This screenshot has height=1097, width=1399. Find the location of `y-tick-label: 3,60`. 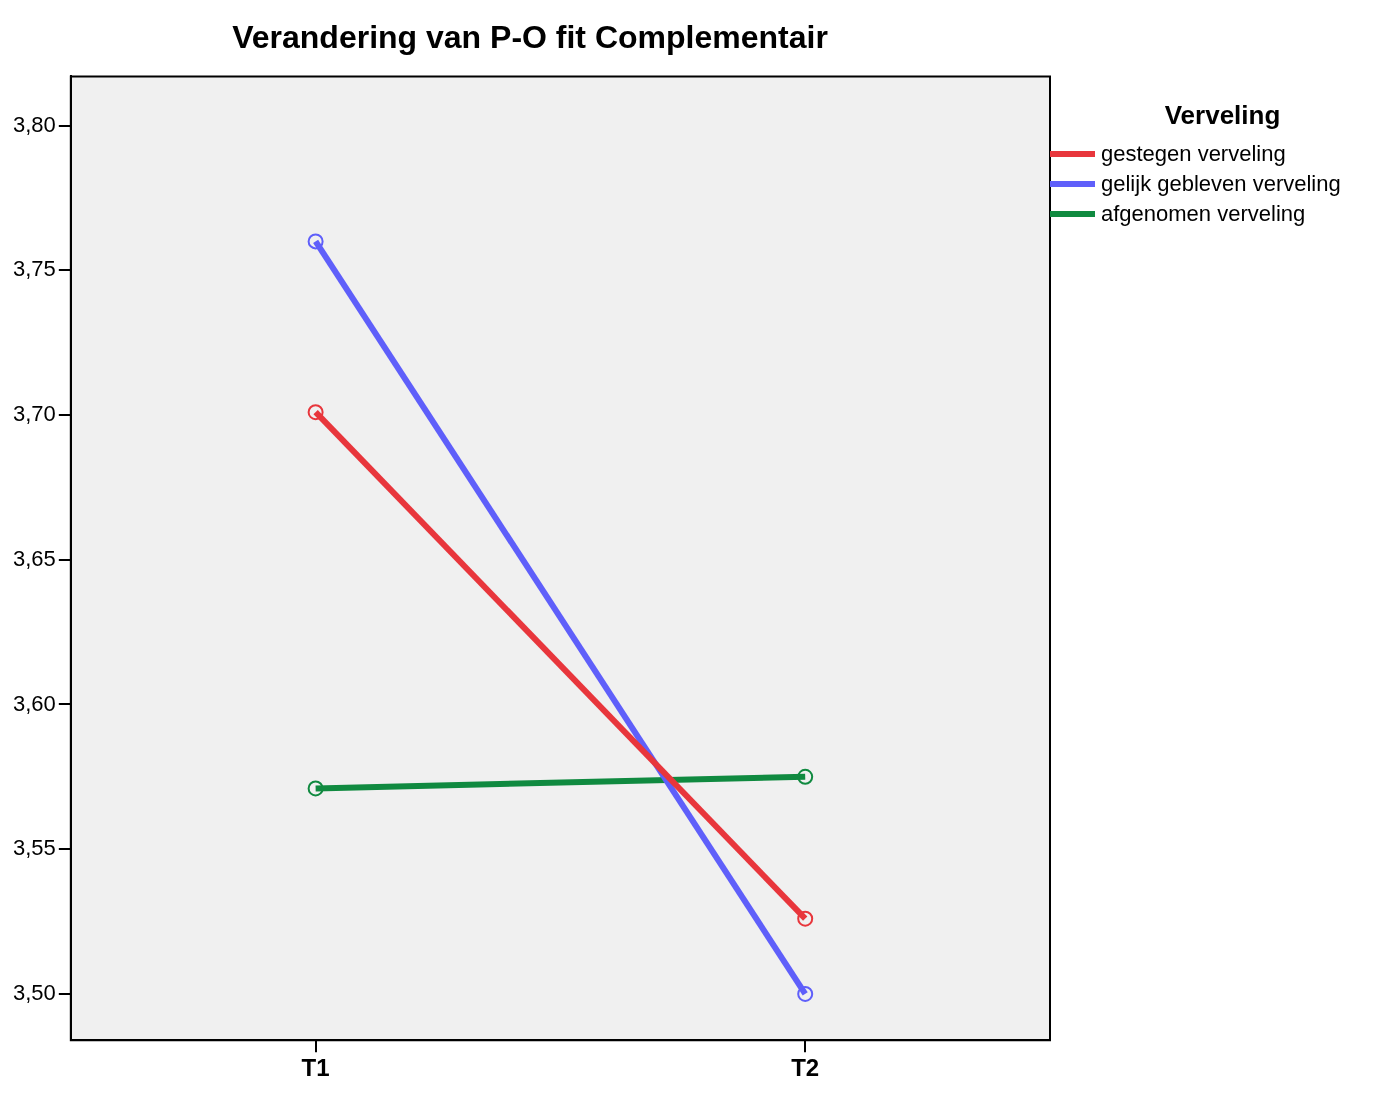

y-tick-label: 3,60 is located at coordinates (34, 703).